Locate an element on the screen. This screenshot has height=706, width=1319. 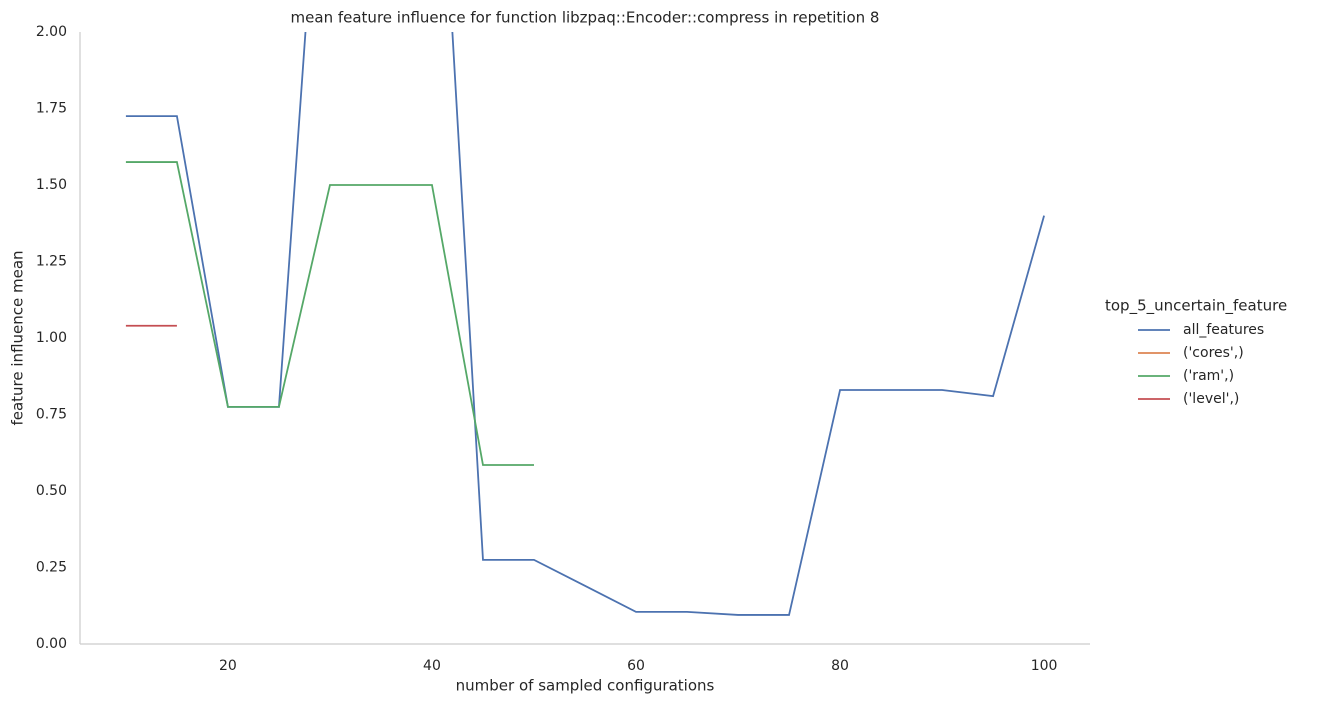
y-tick-label: 0.00 is located at coordinates (51, 644).